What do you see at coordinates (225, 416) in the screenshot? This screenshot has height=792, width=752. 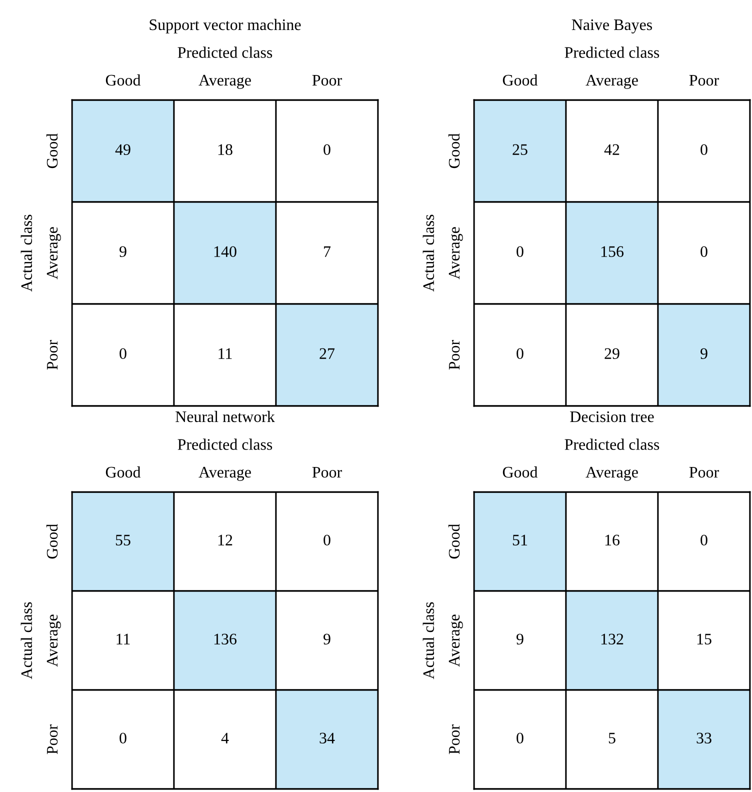 I see `chart-title: Neural network` at bounding box center [225, 416].